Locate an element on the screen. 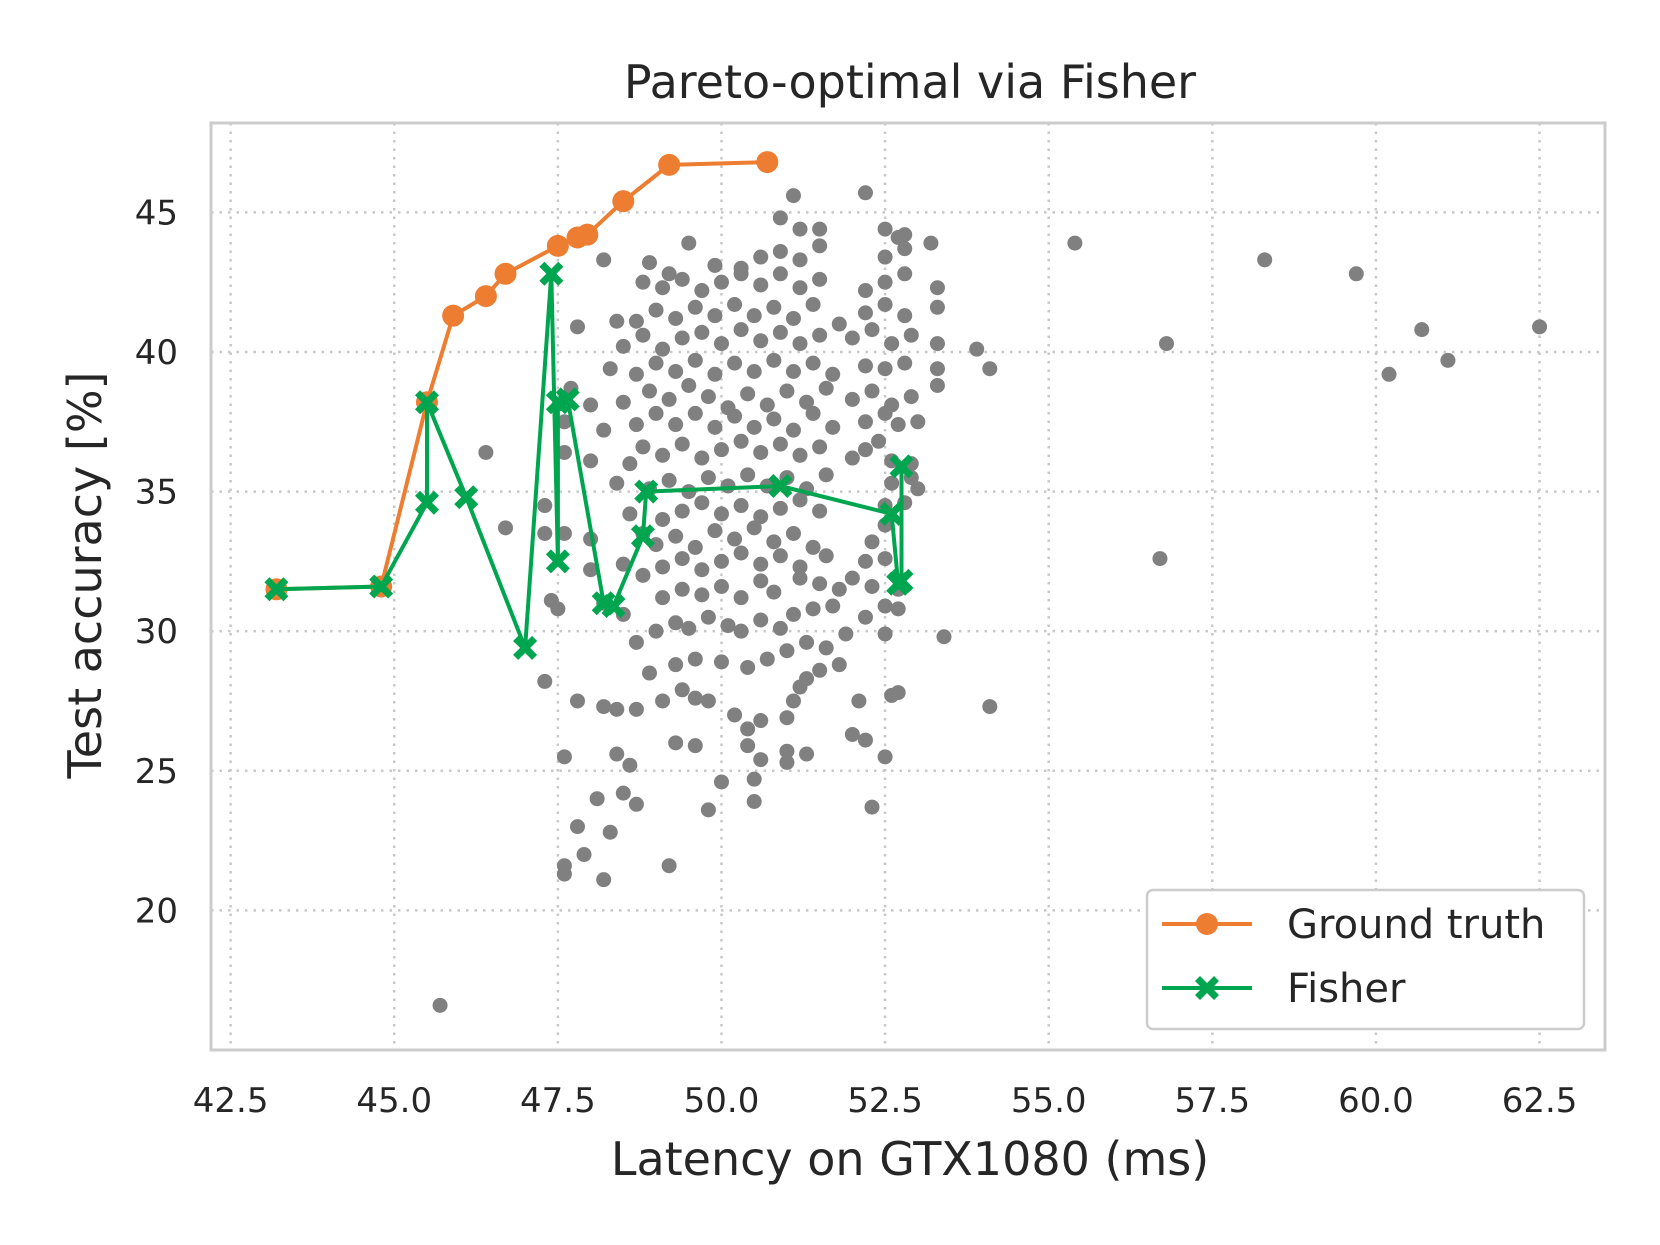 This screenshot has height=1245, width=1660. y-tick-label: 30 is located at coordinates (156, 632).